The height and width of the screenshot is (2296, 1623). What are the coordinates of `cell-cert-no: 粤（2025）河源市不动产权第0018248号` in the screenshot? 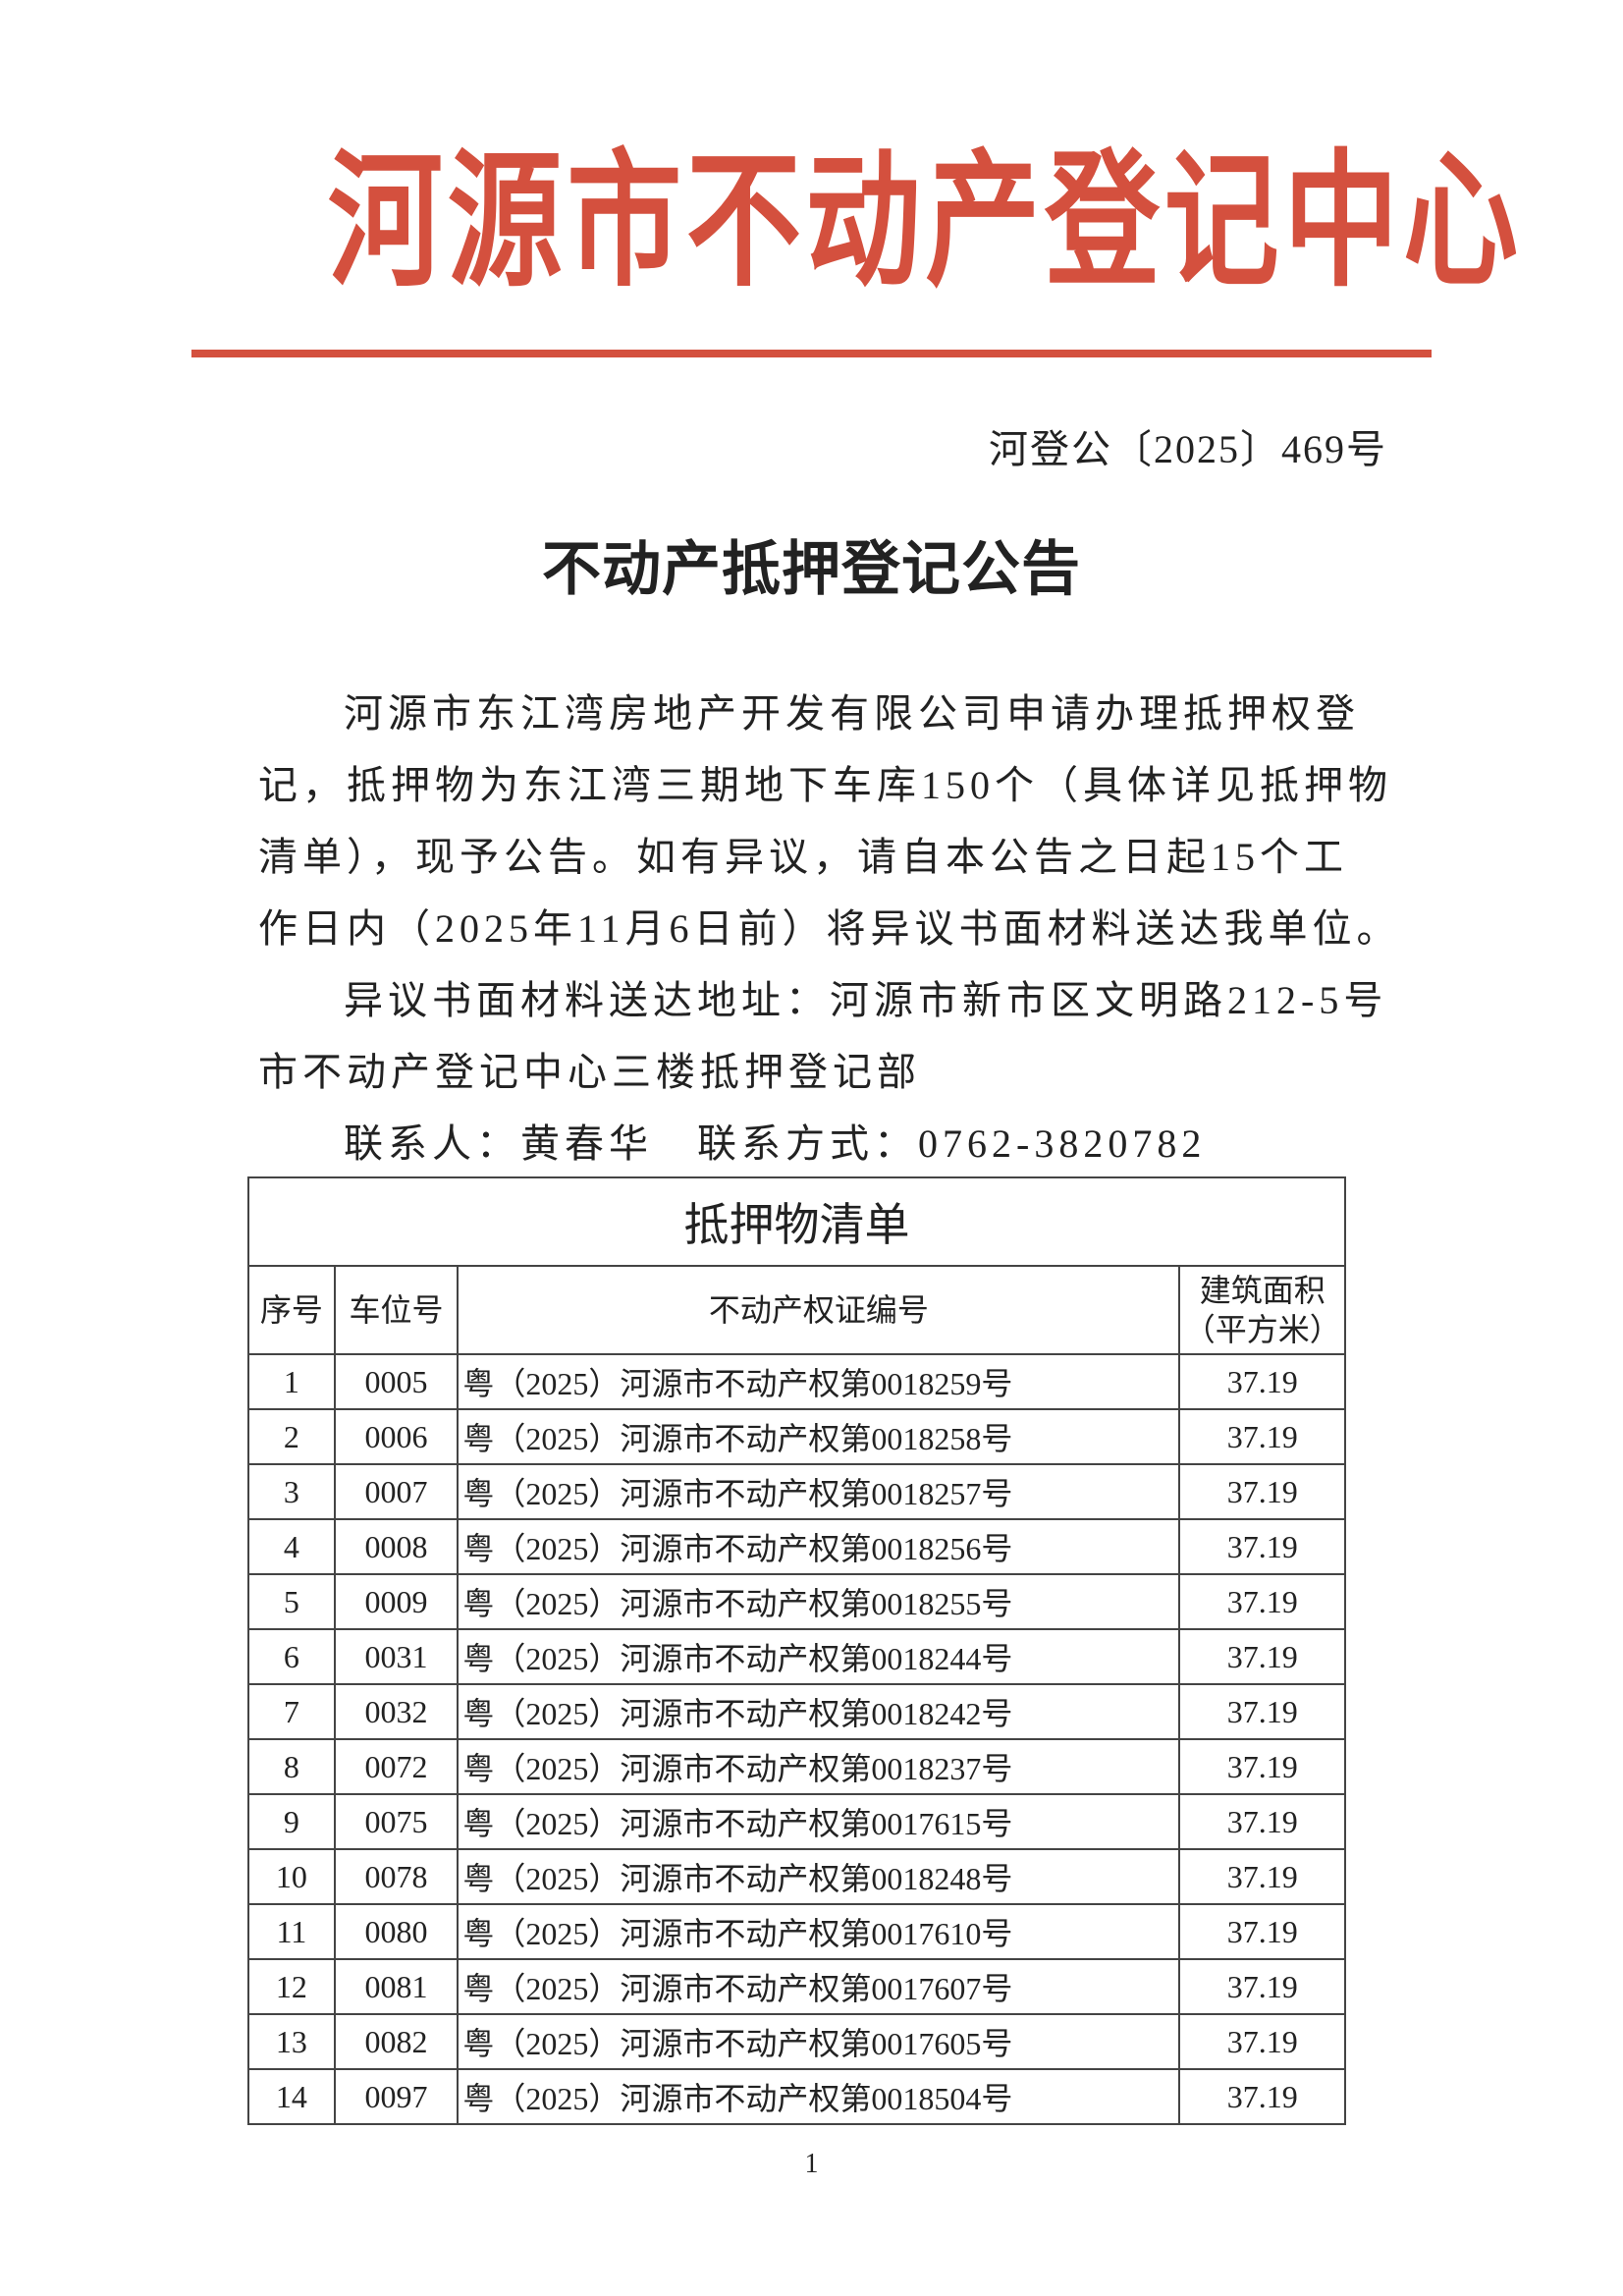 It's located at (819, 1876).